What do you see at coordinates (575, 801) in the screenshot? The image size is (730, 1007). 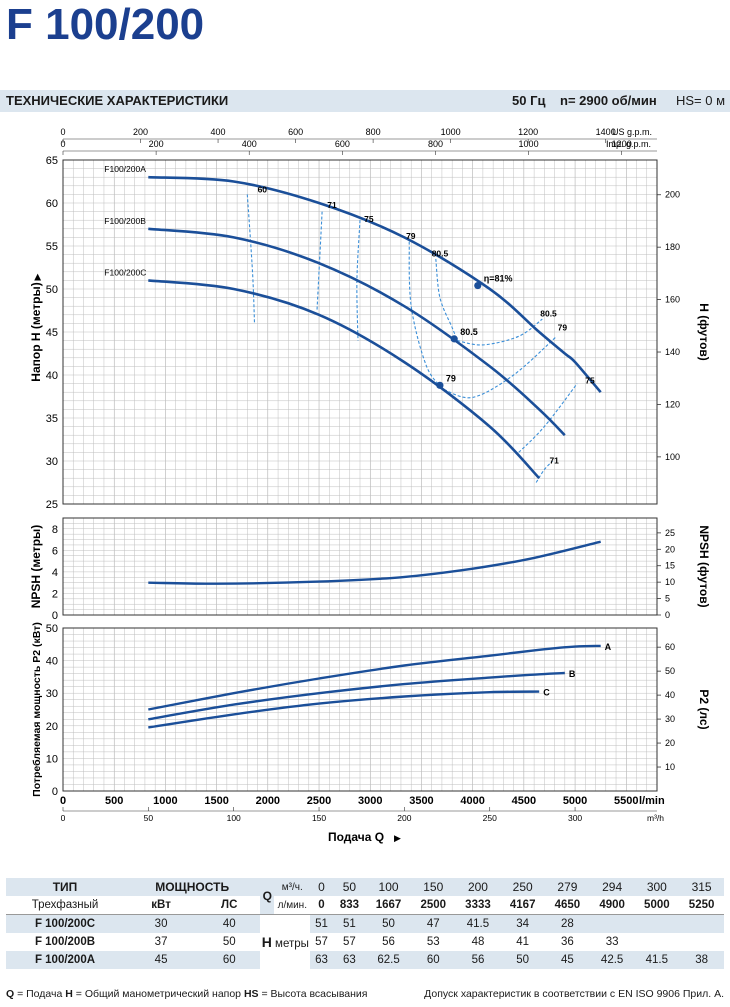 I see `x-tick-label: 5000` at bounding box center [575, 801].